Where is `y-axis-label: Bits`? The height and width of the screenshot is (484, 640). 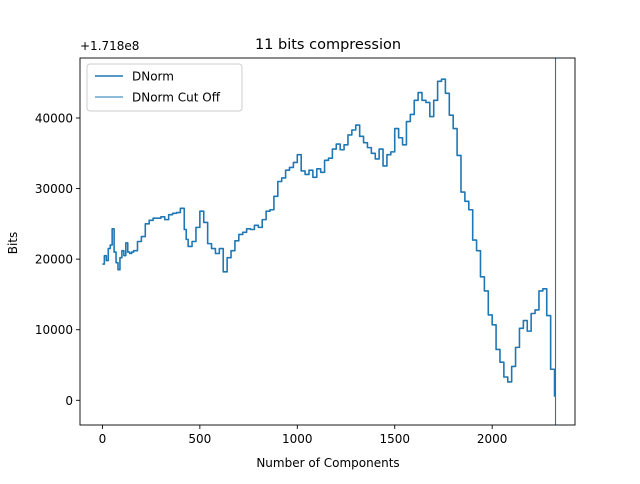
y-axis-label: Bits is located at coordinates (13, 243).